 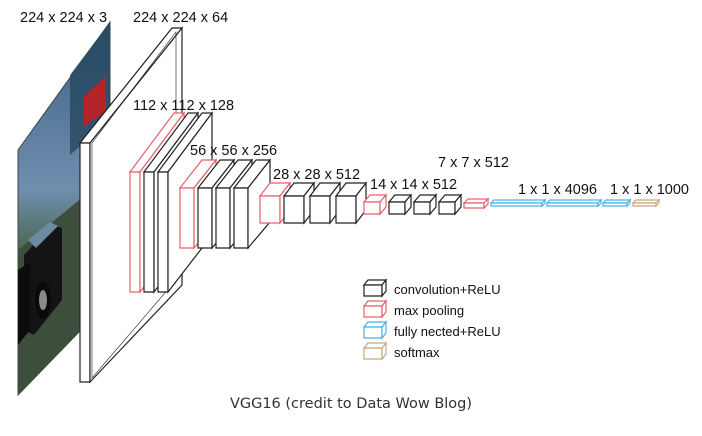 I want to click on softmax-layer, so click(x=646, y=203).